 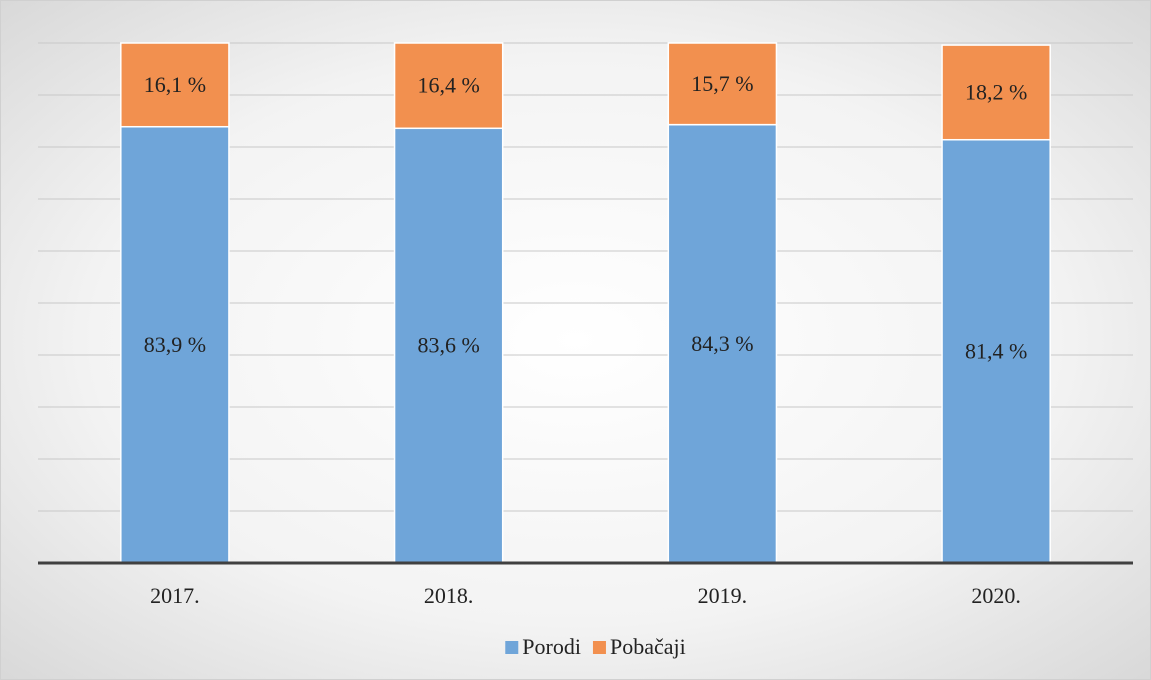 I want to click on x-tick-label: 2018., so click(x=449, y=595).